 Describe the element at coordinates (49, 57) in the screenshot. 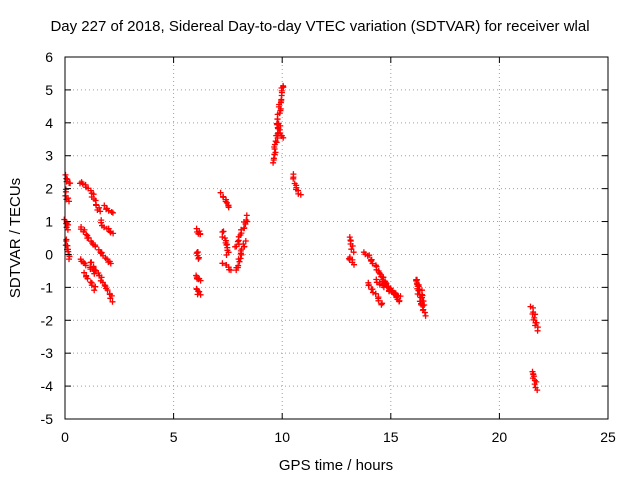

I see `y-tick-label: 6` at that location.